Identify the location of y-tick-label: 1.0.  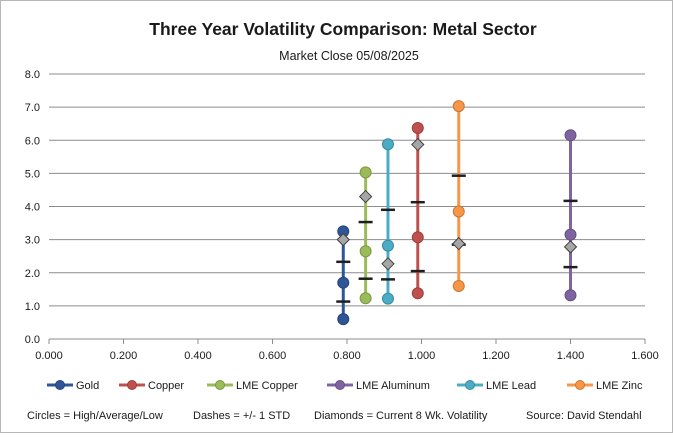
(32, 307).